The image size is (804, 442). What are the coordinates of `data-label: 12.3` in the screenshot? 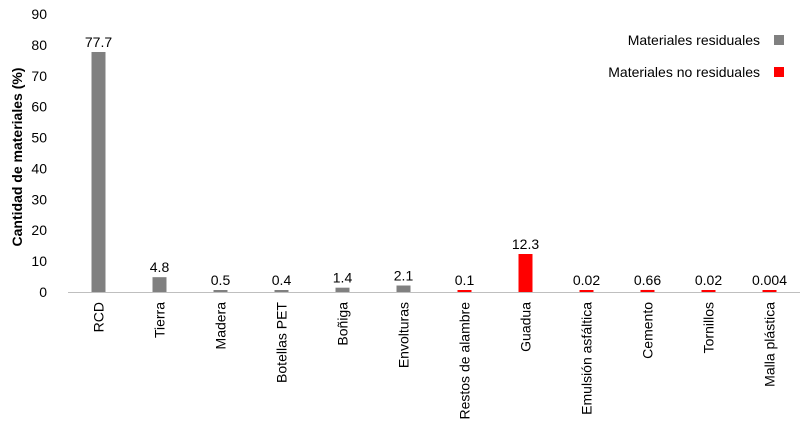 It's located at (525, 244).